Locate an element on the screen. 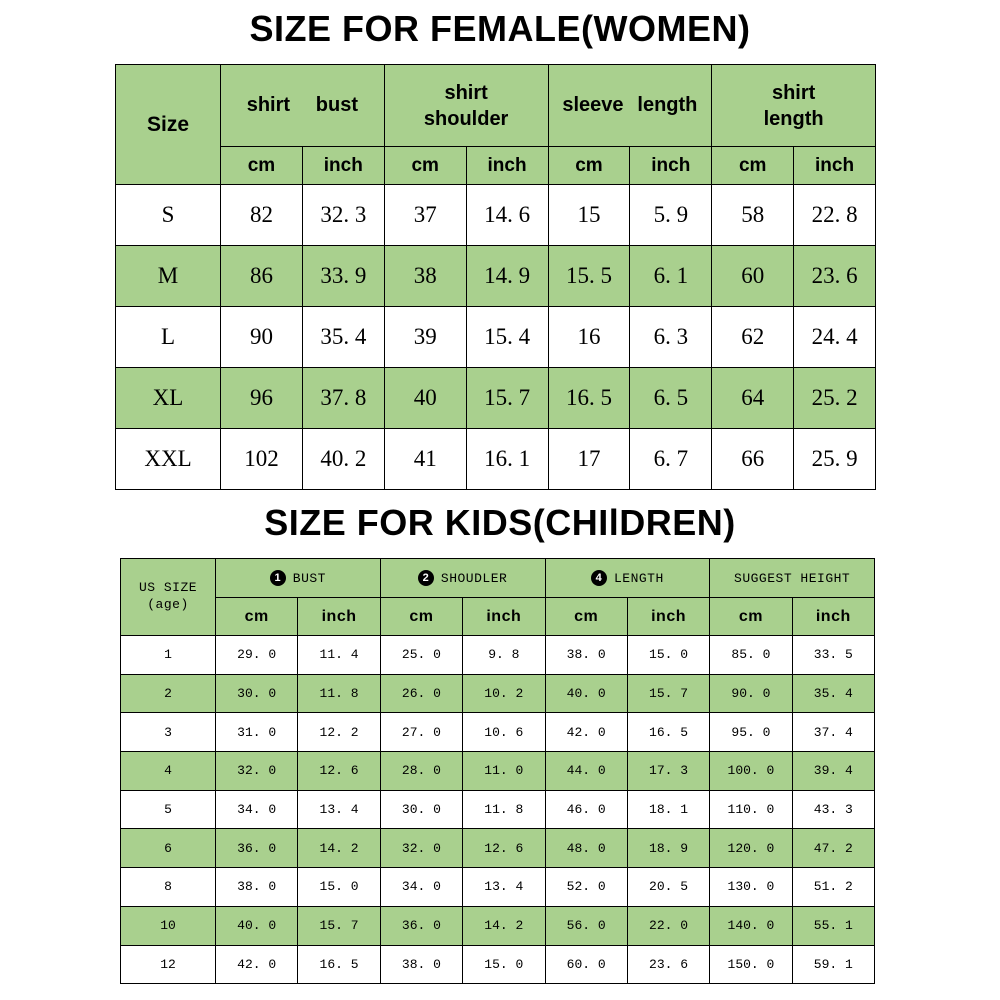 The image size is (1000, 1000). length-group-header: 4 LENGTH is located at coordinates (627, 578).